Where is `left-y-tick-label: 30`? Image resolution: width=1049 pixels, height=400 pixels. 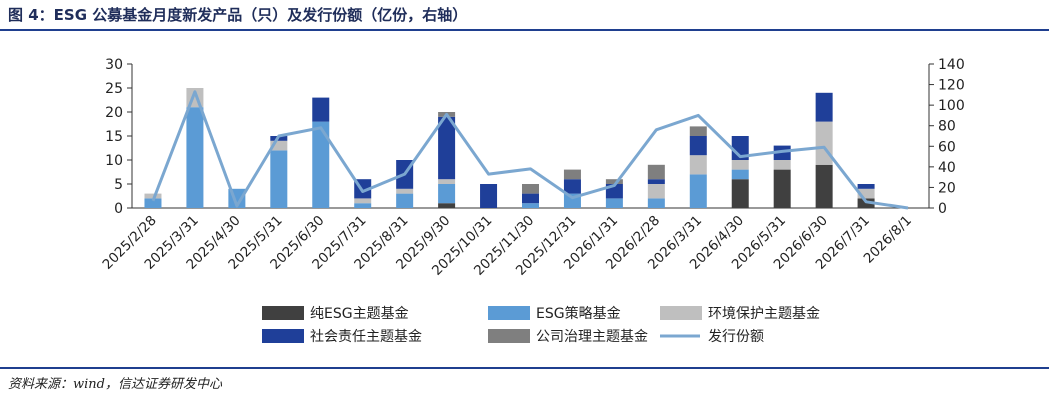
left-y-tick-label: 30 is located at coordinates (114, 65).